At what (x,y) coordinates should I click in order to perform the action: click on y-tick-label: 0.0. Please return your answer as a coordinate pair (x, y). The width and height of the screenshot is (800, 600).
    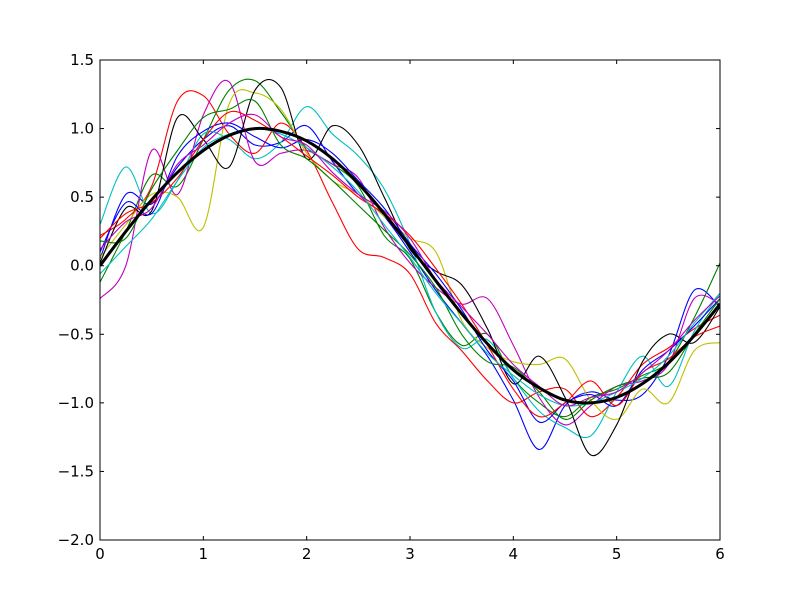
    Looking at the image, I should click on (82, 266).